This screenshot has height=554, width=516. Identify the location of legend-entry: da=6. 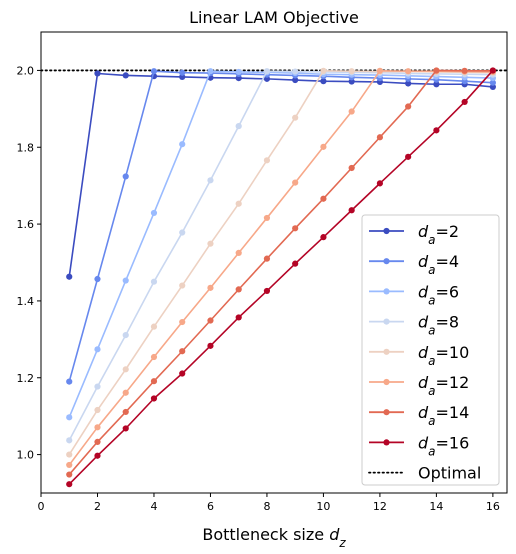
(414, 294).